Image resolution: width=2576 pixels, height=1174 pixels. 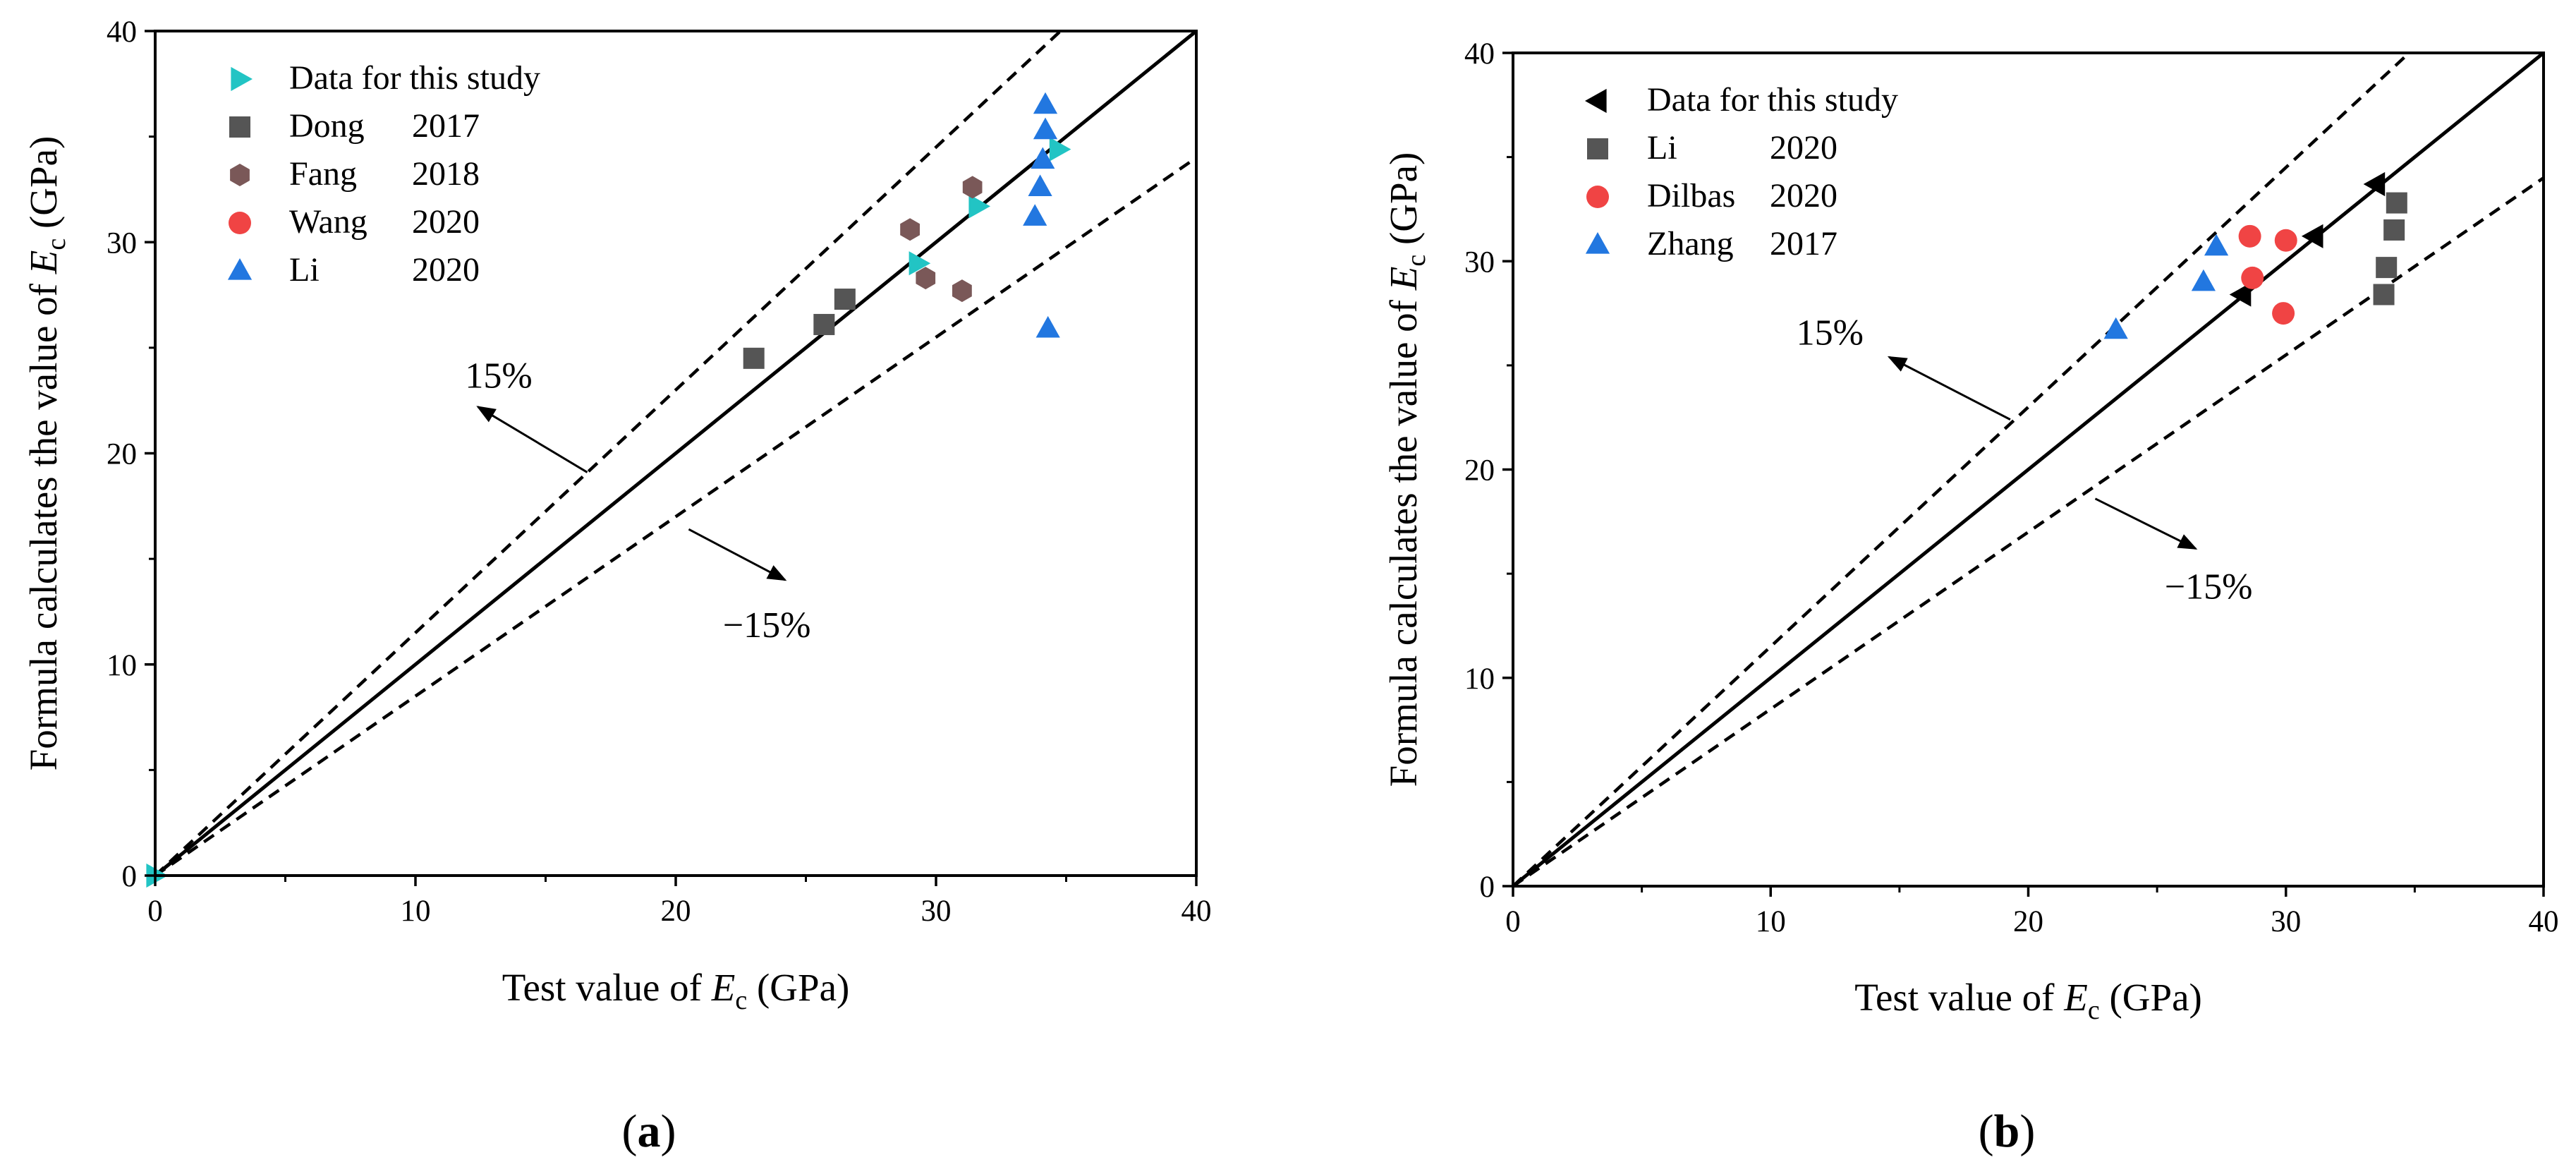 I want to click on legend-series-name: Dong, so click(x=327, y=126).